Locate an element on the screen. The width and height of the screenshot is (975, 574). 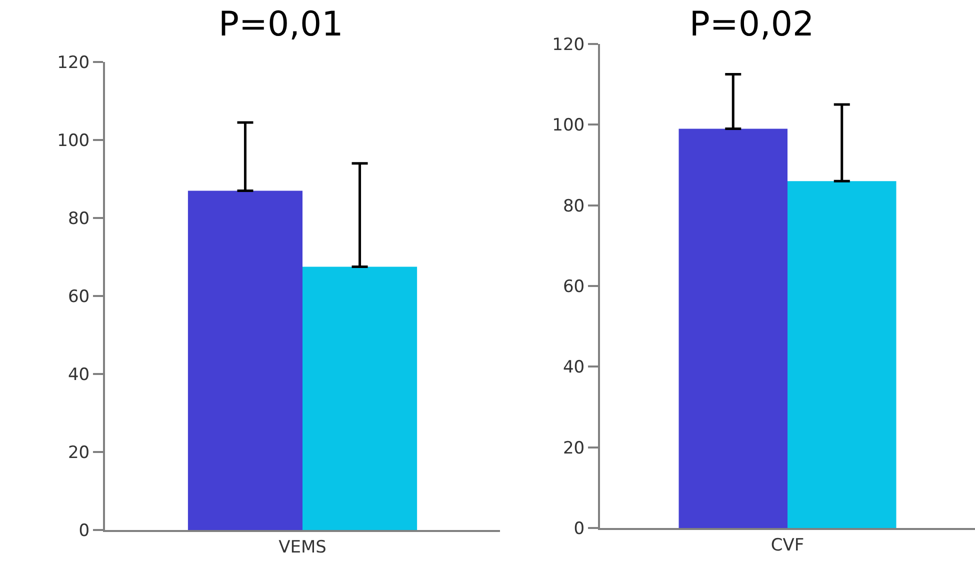
chart-title: P=0,01 is located at coordinates (281, 24).